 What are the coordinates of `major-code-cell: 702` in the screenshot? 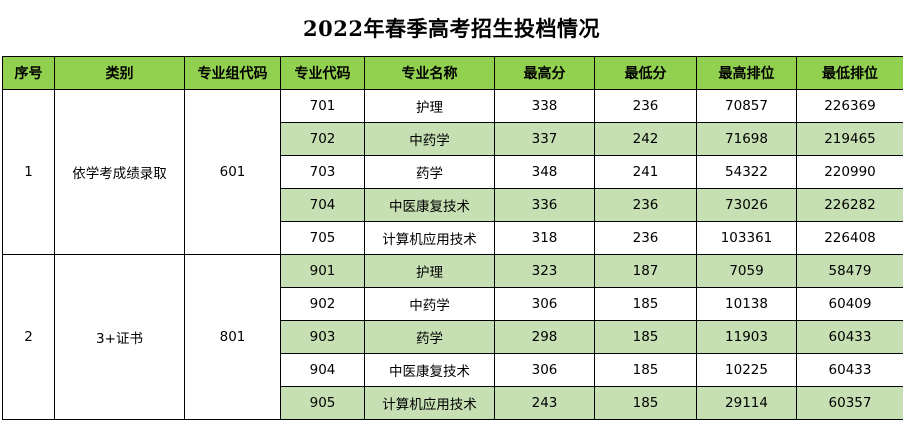 It's located at (322, 139).